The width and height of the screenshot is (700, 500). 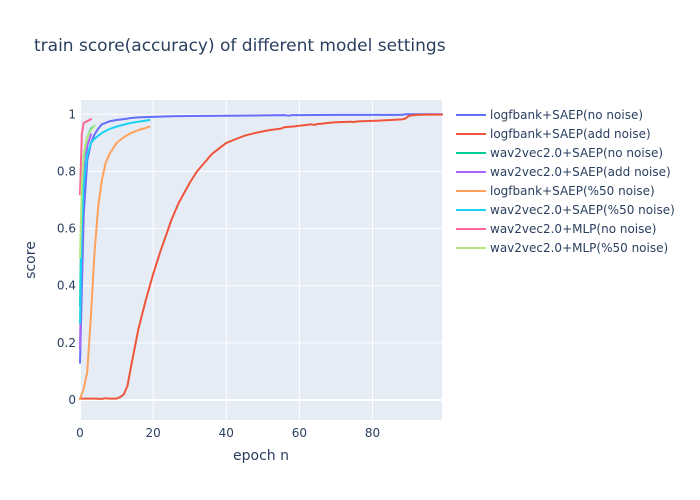 I want to click on legend-item-5: logfbank+SAEP(%50 noise), so click(x=555, y=191).